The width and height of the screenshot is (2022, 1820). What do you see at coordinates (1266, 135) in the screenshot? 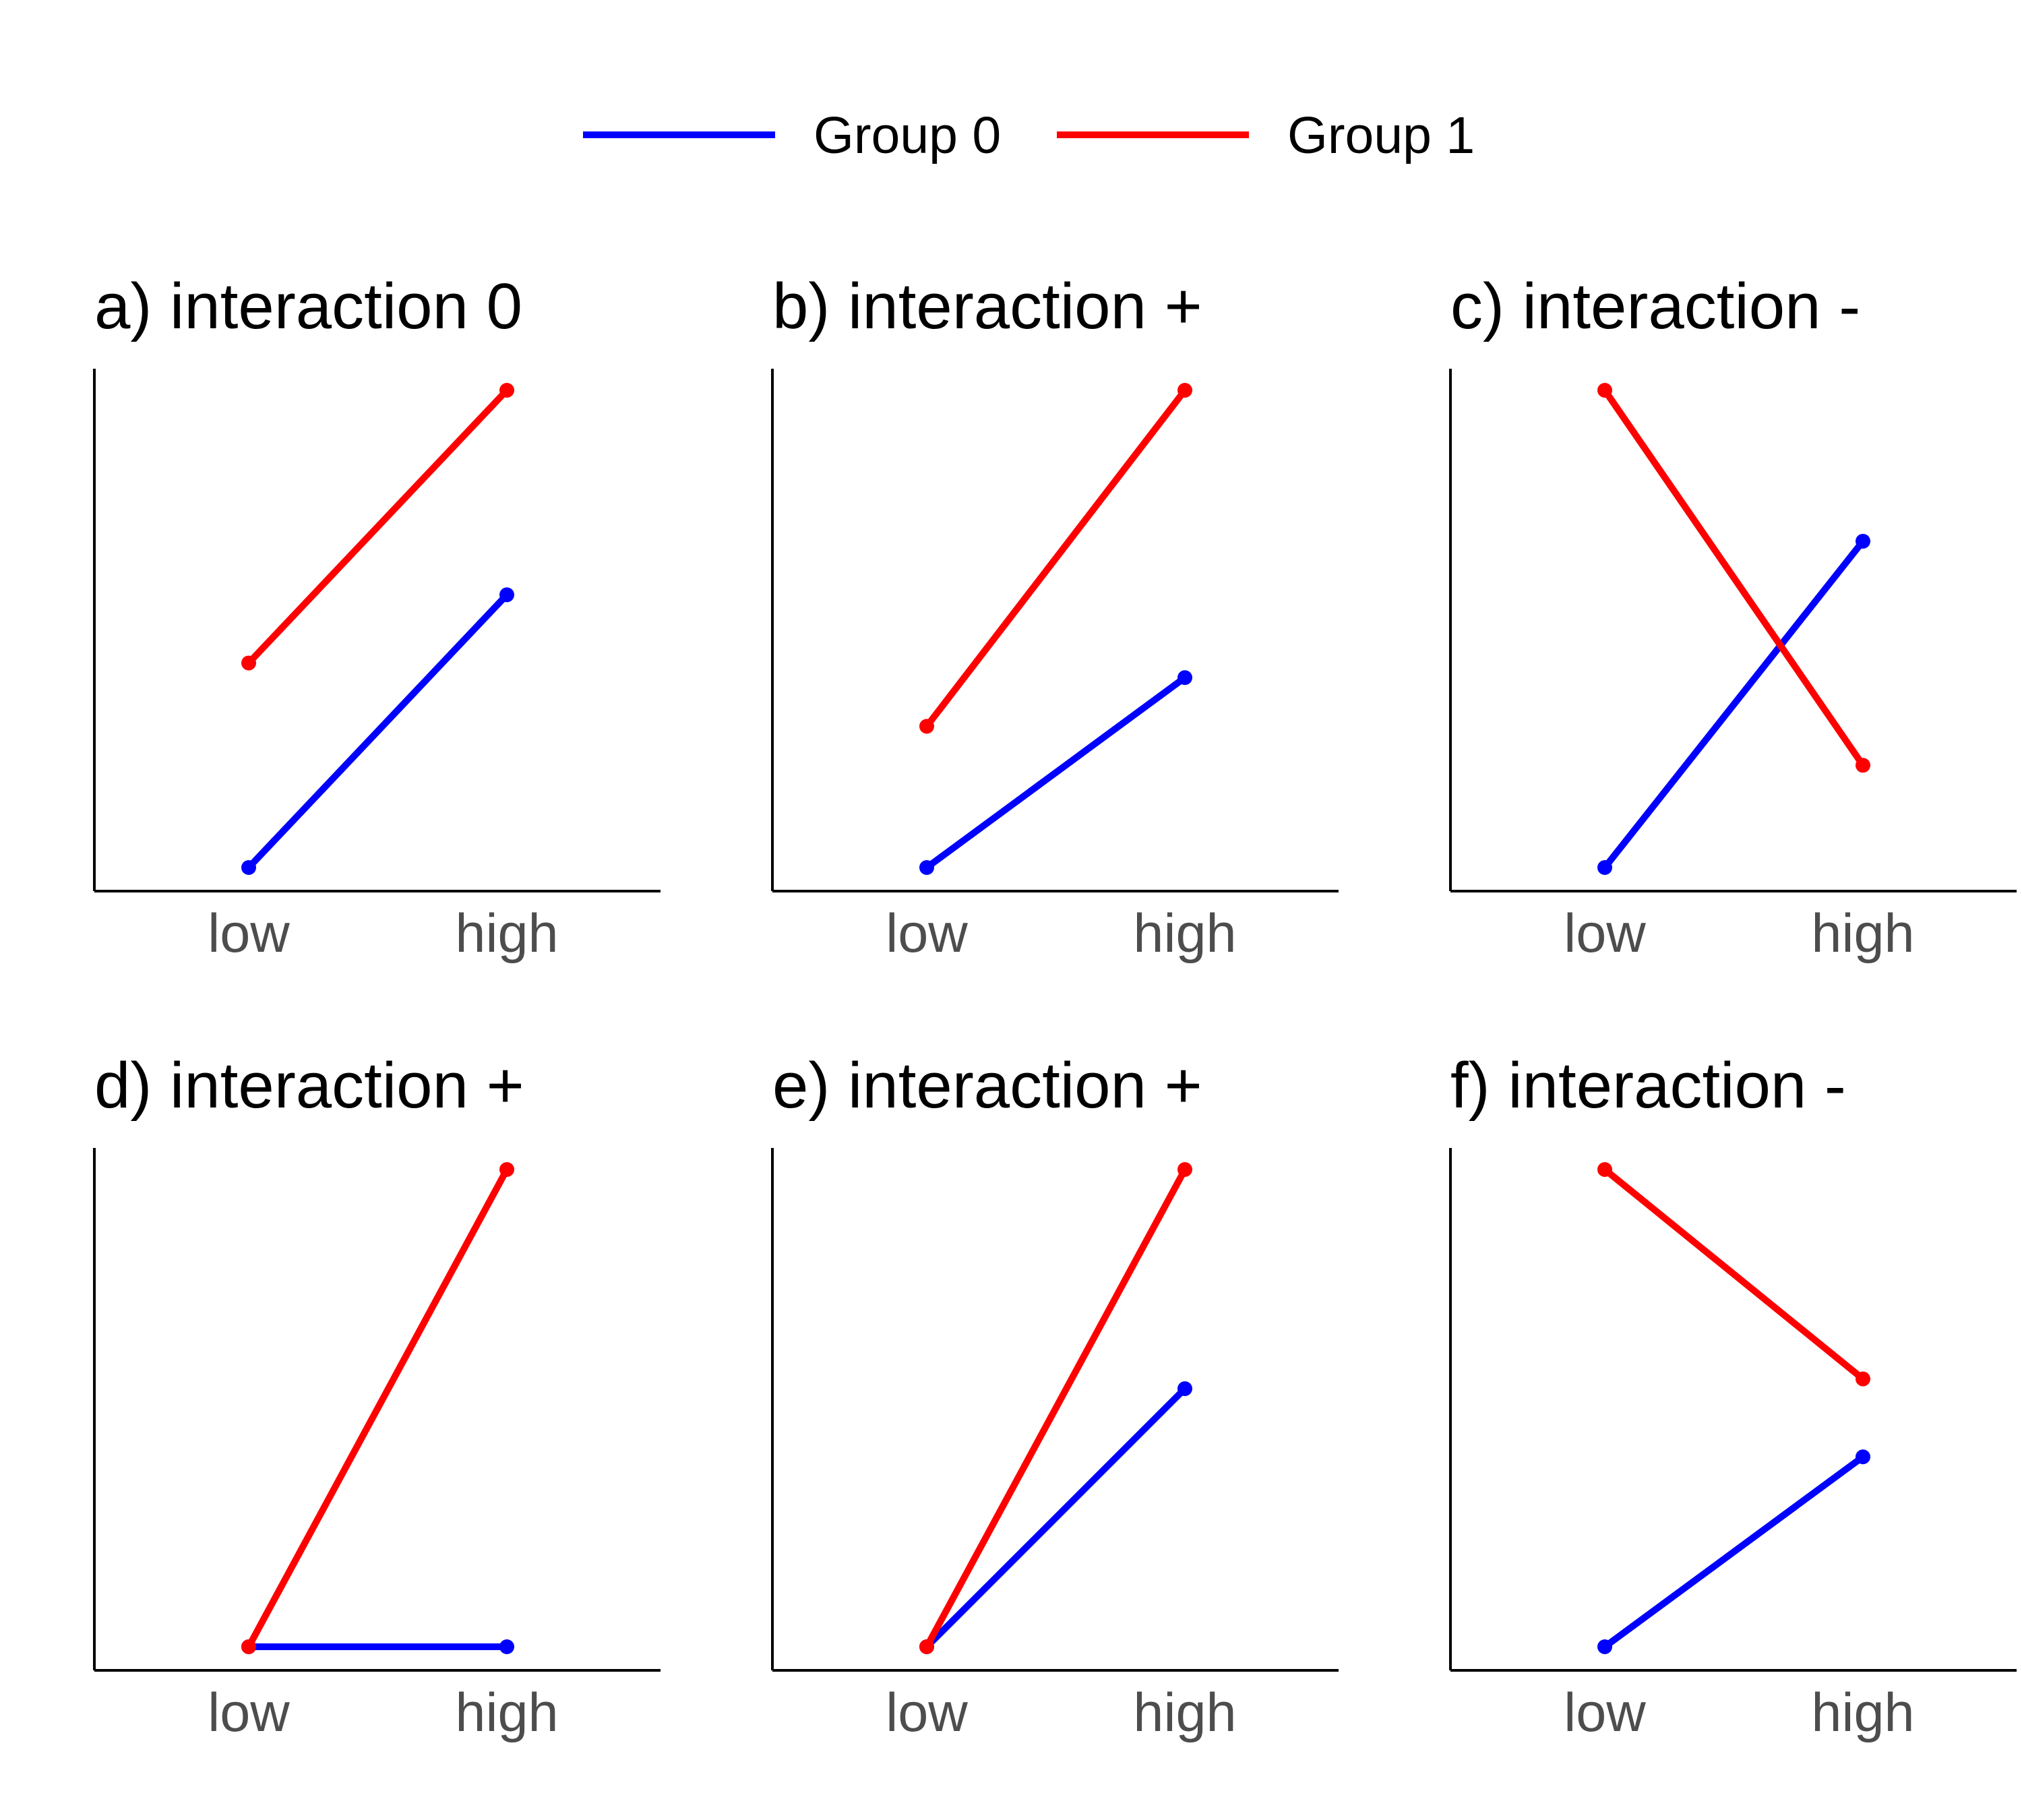
I see `legend-item-group-1: Group 1` at bounding box center [1266, 135].